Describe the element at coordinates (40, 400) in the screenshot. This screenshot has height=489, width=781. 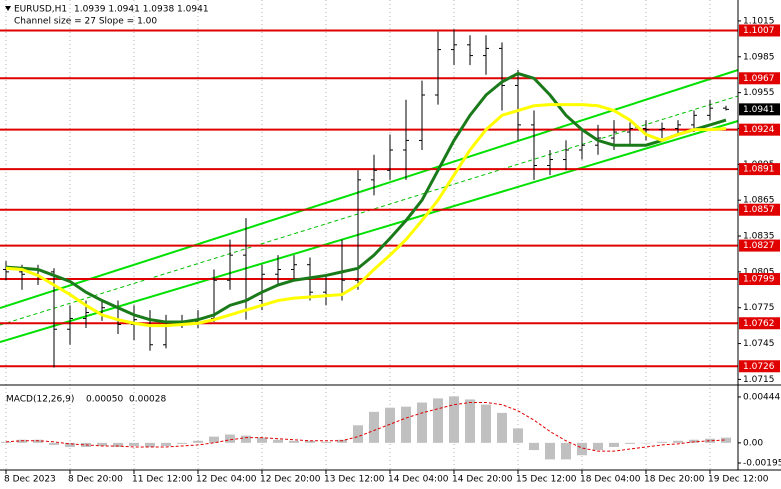
I see `macd-title: MACD(12,26,9)` at that location.